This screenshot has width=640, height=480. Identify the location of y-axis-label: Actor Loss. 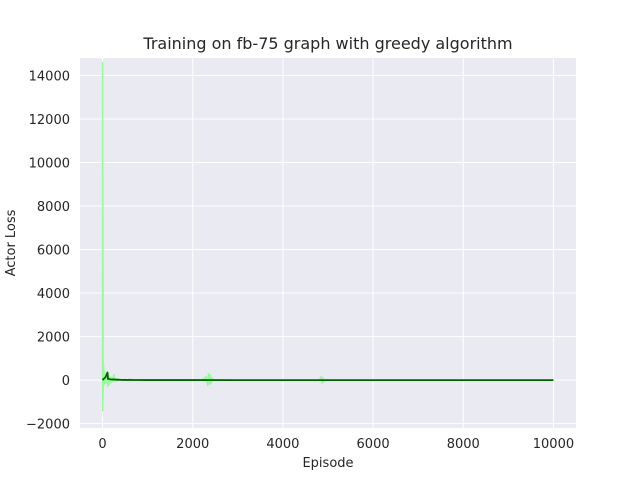
(11, 242).